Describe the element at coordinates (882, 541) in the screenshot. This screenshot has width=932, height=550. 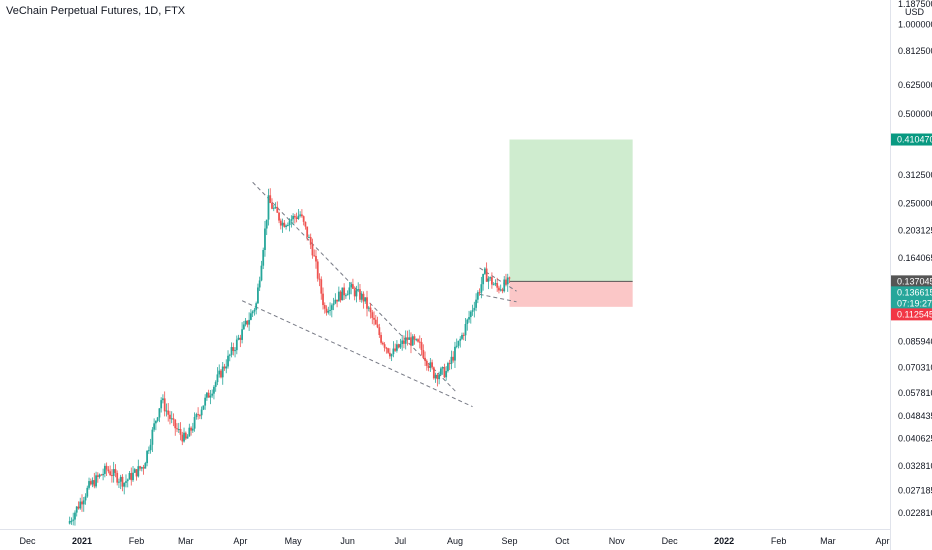
I see `time-tick-label: Apr` at that location.